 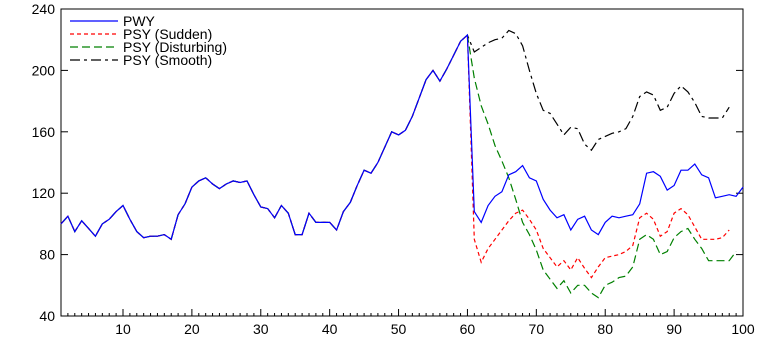 What do you see at coordinates (537, 329) in the screenshot?
I see `x-tick-label: 70` at bounding box center [537, 329].